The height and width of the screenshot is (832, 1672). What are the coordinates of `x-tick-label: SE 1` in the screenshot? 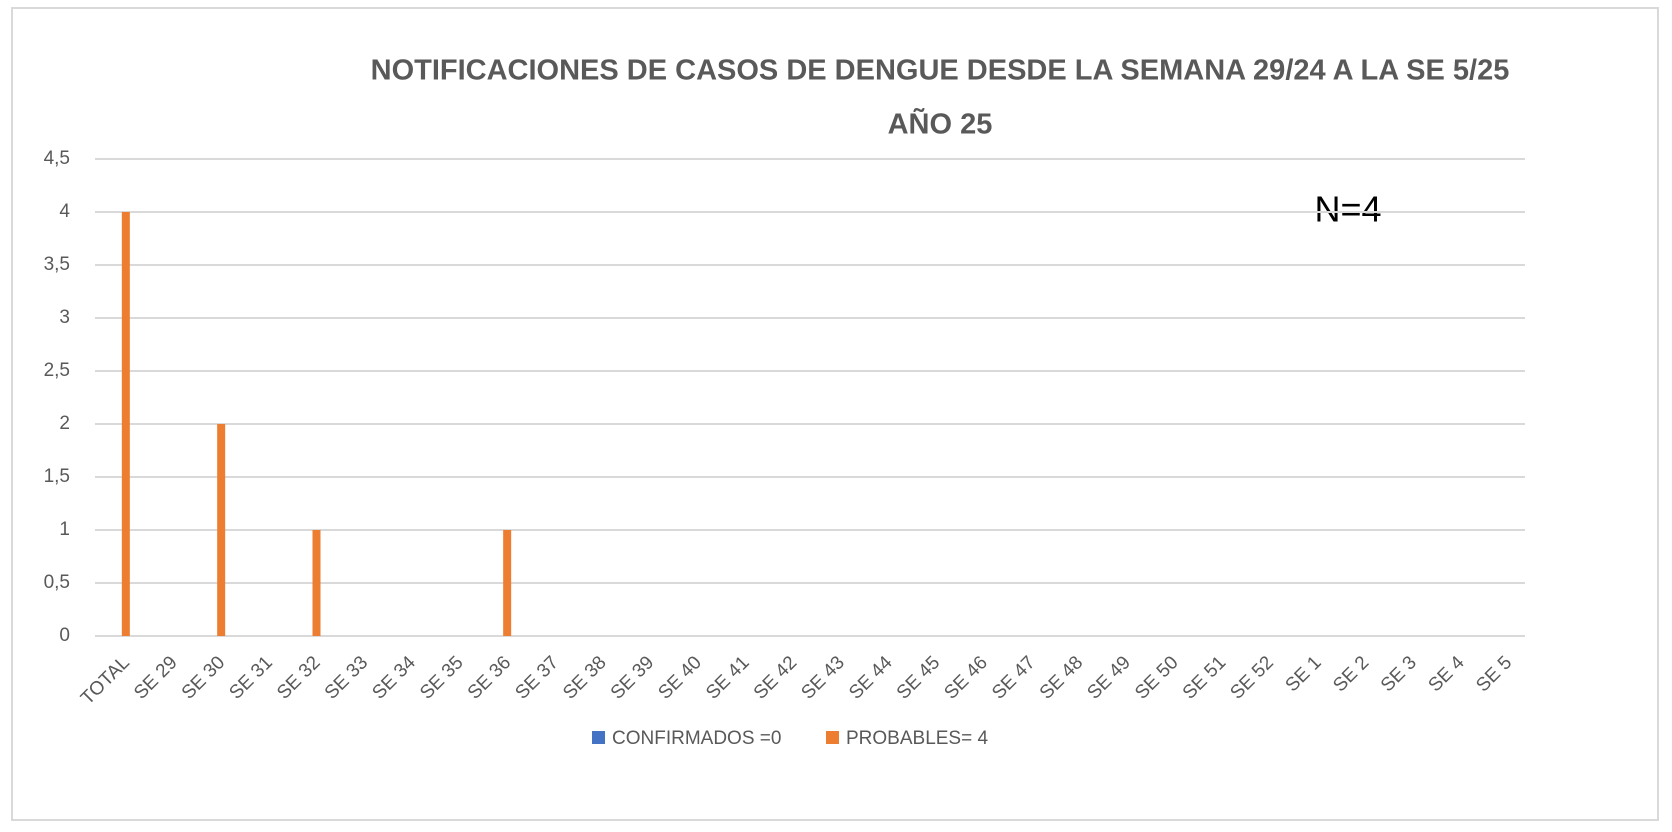 It's located at (1304, 674).